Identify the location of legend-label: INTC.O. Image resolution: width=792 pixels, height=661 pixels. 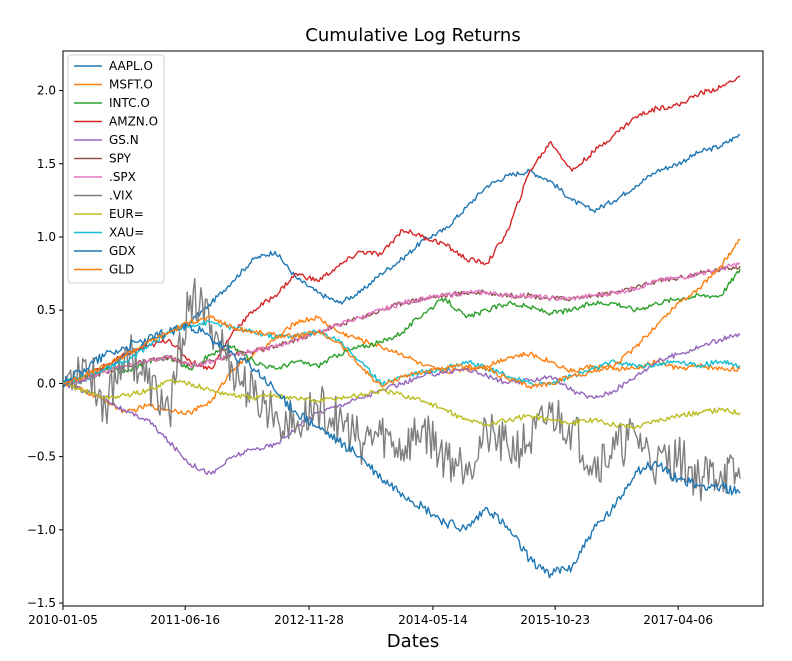
(129, 103).